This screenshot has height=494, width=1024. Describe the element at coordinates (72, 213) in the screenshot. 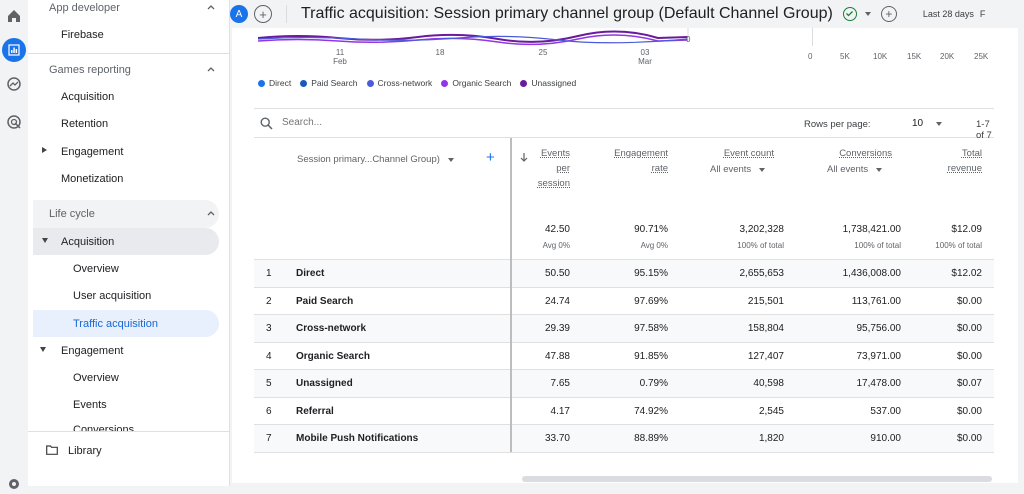

I see `sidebar-item-label: Life cycle` at that location.